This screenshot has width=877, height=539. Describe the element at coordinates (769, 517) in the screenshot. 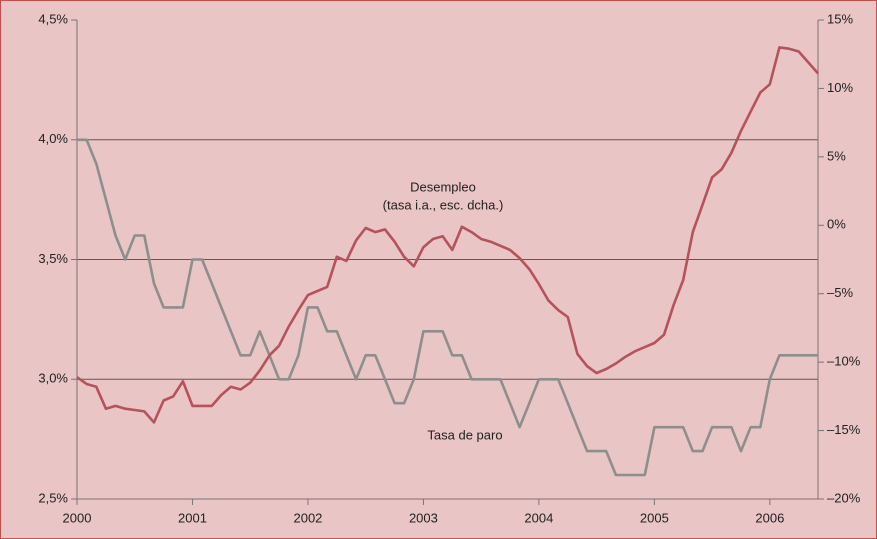

I see `x-tick-label: 2006` at that location.